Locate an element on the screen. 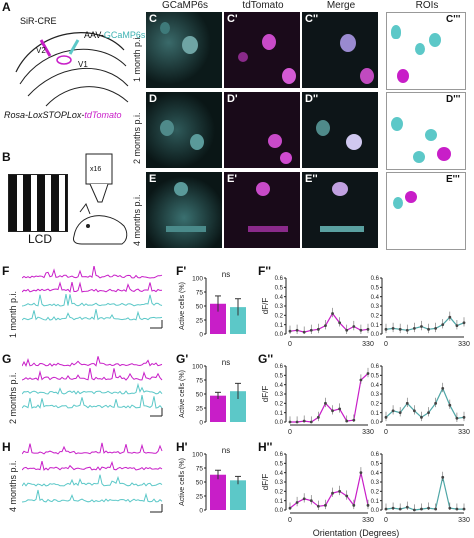 Image resolution: width=474 pixels, height=538 pixels. image-c-merge is located at coordinates (340, 50).